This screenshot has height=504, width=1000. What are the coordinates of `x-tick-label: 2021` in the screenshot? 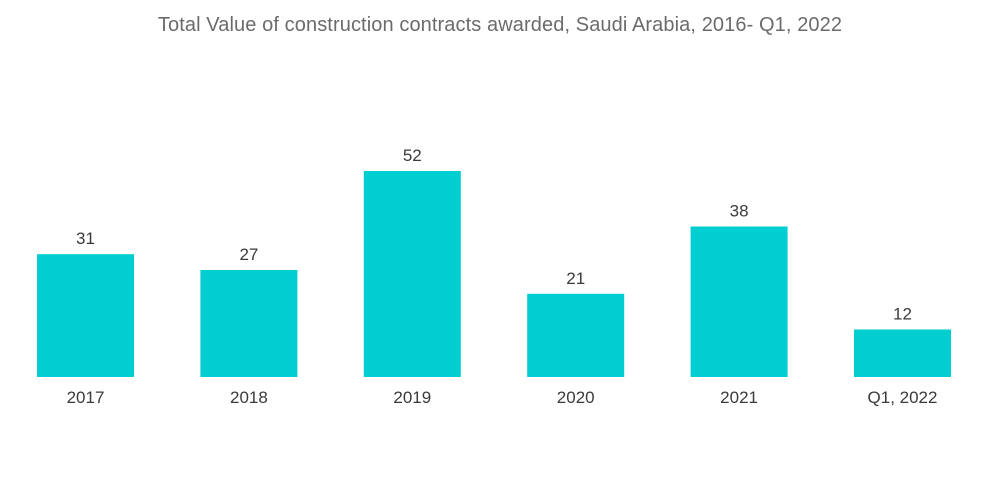 It's located at (739, 397).